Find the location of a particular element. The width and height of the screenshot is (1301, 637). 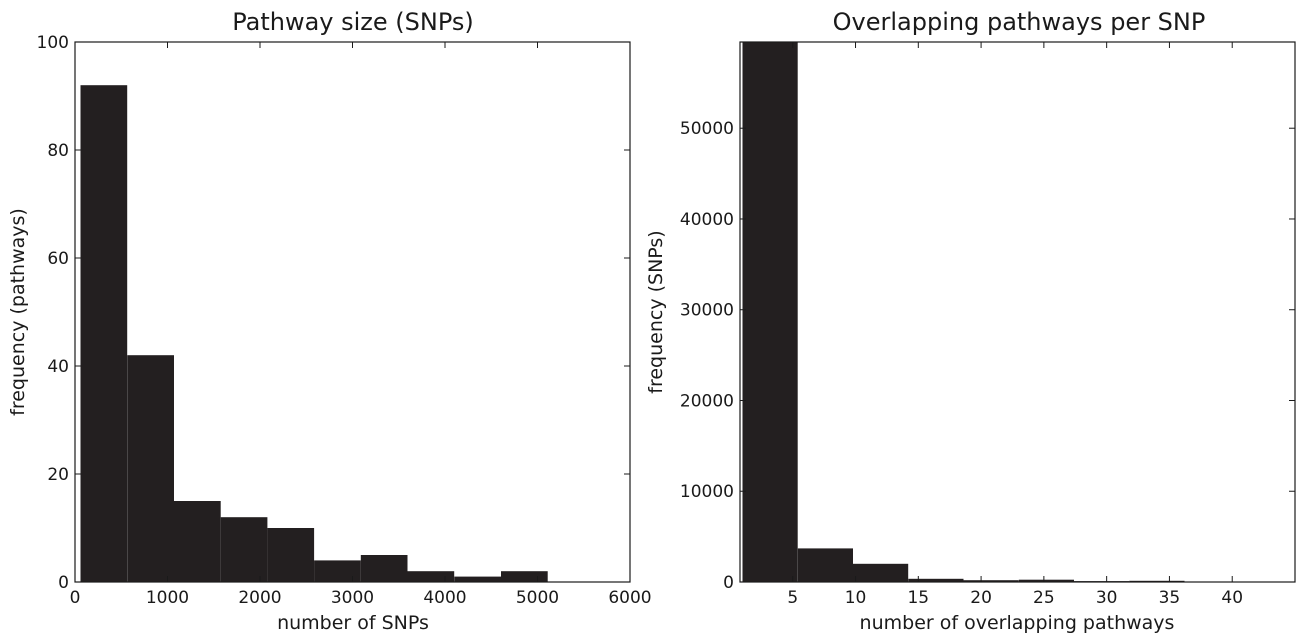

x-tick-label: 5000 is located at coordinates (537, 598).